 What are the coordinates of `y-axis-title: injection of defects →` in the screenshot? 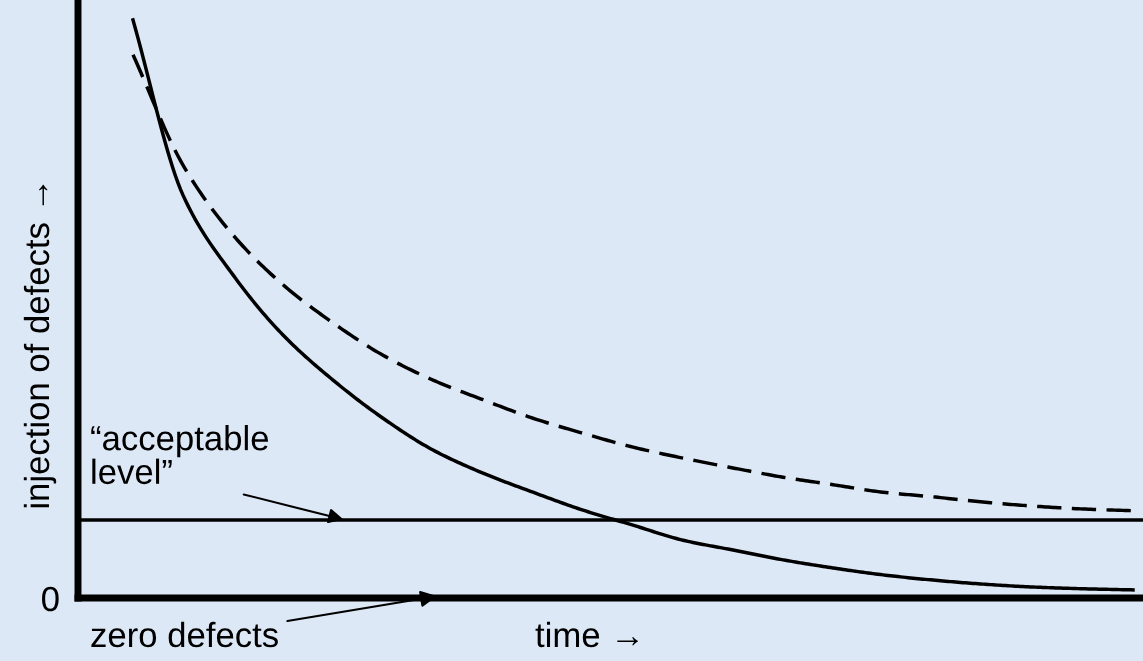 It's located at (40, 346).